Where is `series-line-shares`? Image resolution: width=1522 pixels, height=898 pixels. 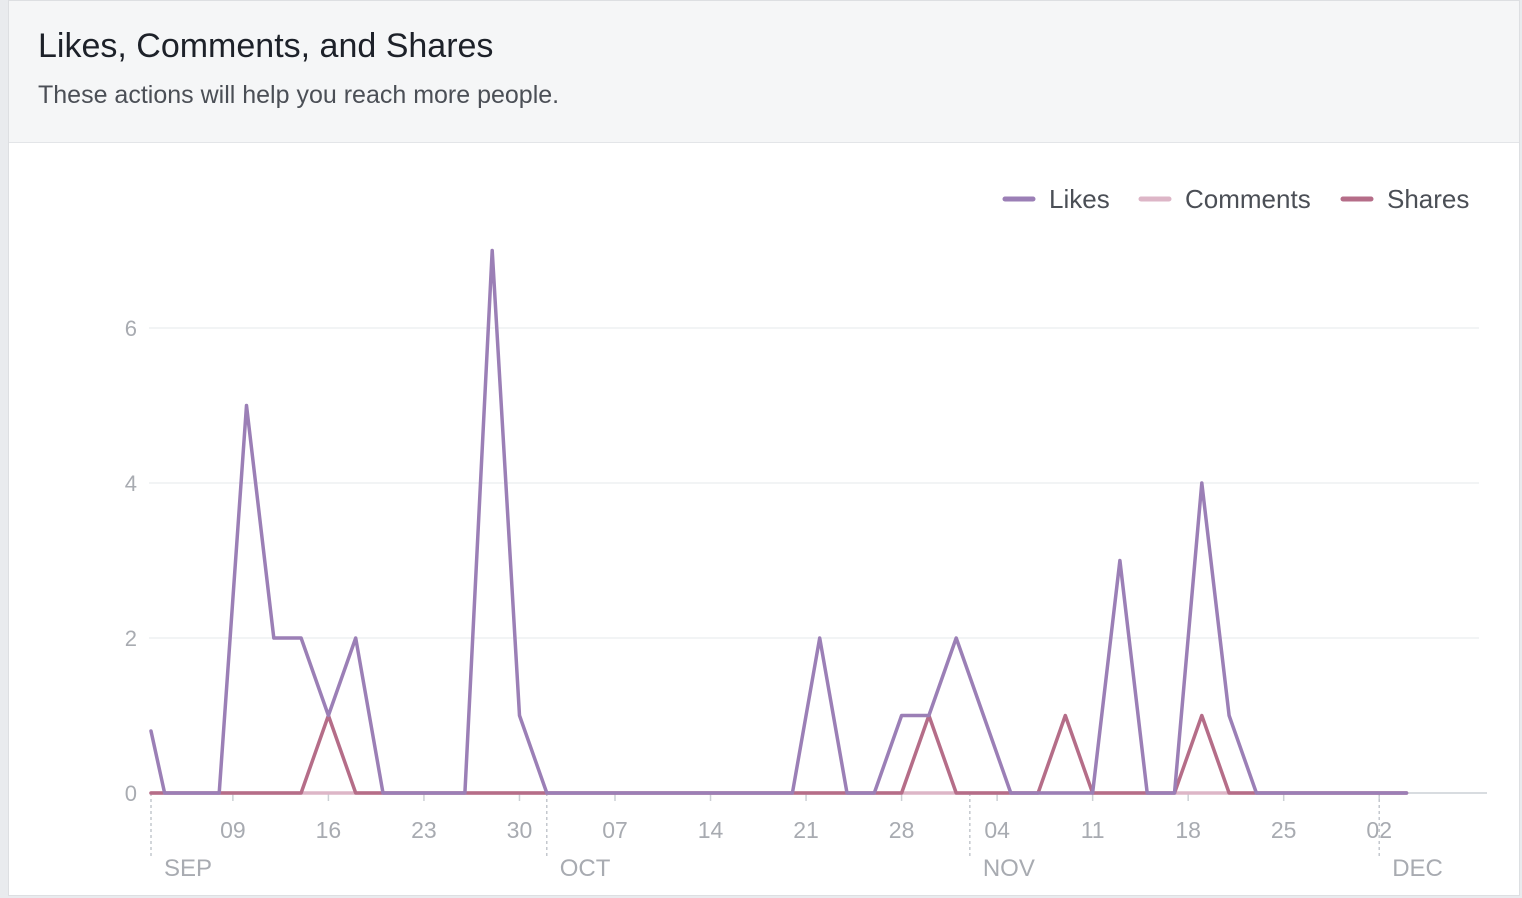 series-line-shares is located at coordinates (779, 754).